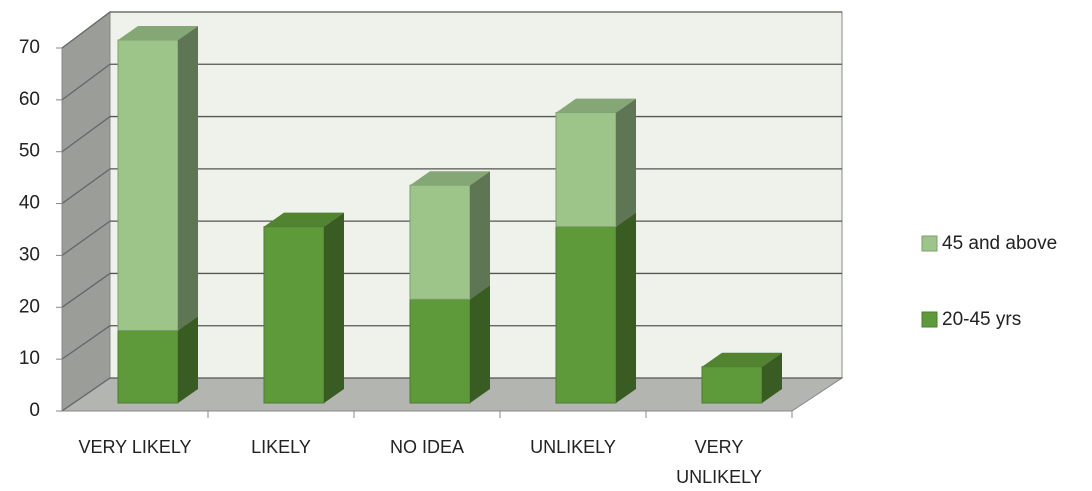 Image resolution: width=1092 pixels, height=491 pixels. I want to click on x-tick-label: VERY LIKELY, so click(135, 447).